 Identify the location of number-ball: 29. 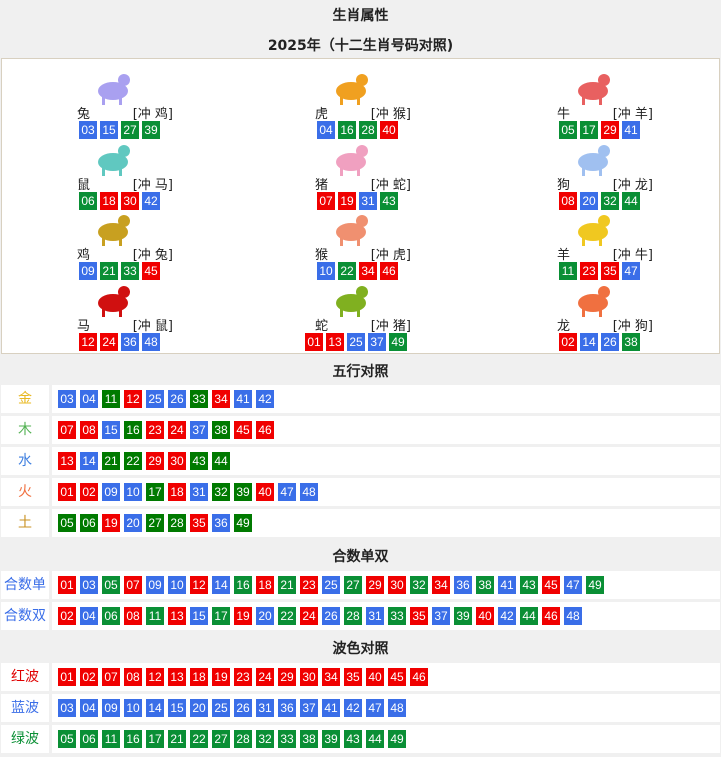
(155, 461).